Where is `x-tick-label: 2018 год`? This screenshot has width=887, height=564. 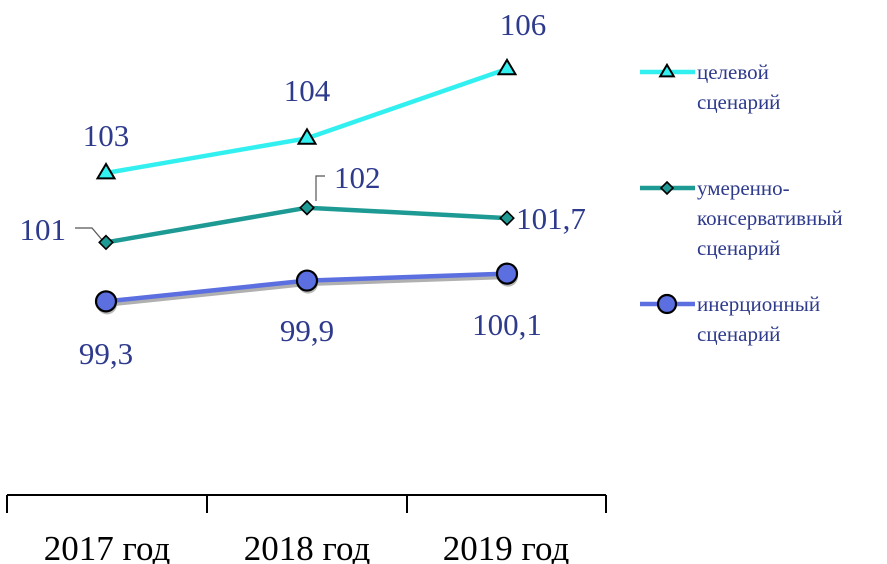
x-tick-label: 2018 год is located at coordinates (307, 546).